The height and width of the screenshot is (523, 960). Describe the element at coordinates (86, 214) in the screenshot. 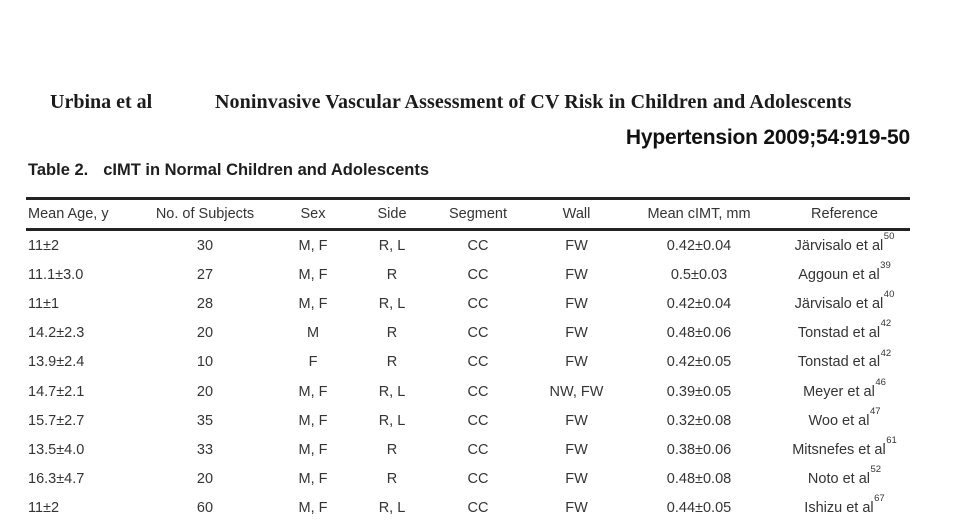

I see `column-header: Mean Age, y` at that location.